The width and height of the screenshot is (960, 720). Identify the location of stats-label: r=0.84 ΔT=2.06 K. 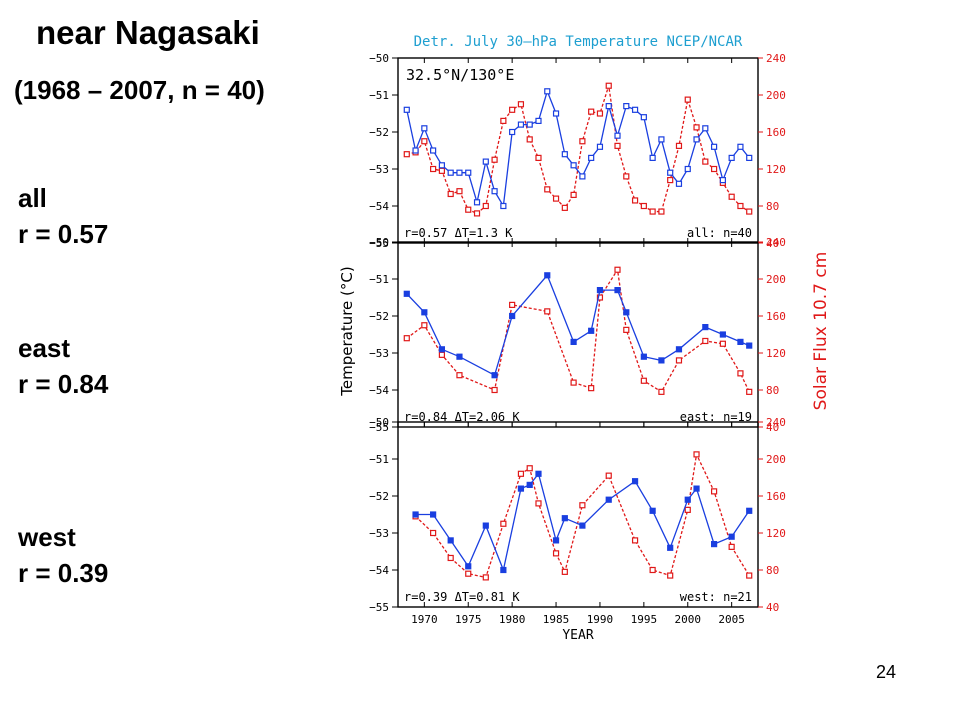
(462, 417).